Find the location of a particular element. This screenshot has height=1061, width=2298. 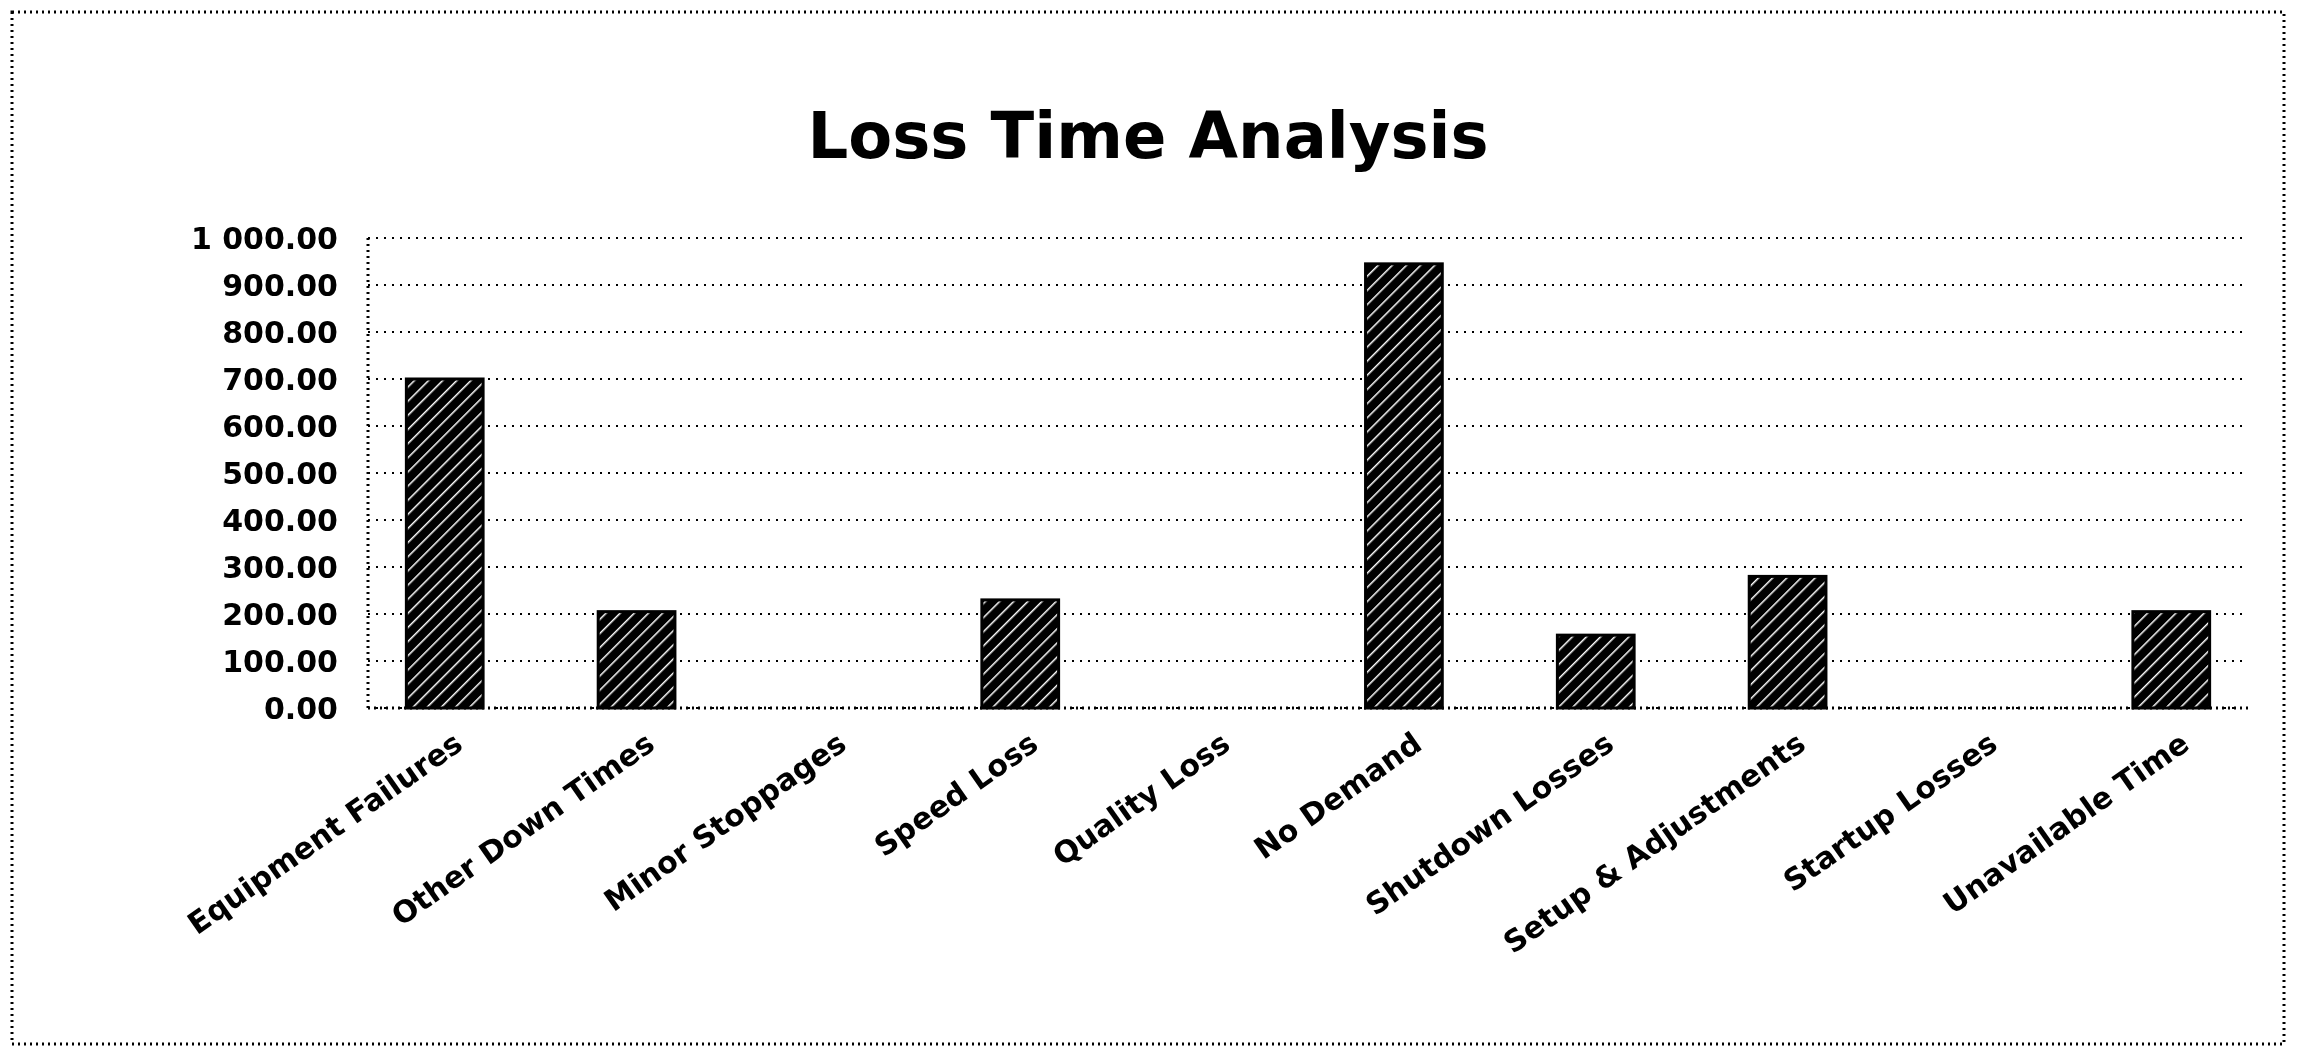

y-tick-label: 200.00 is located at coordinates (280, 614).